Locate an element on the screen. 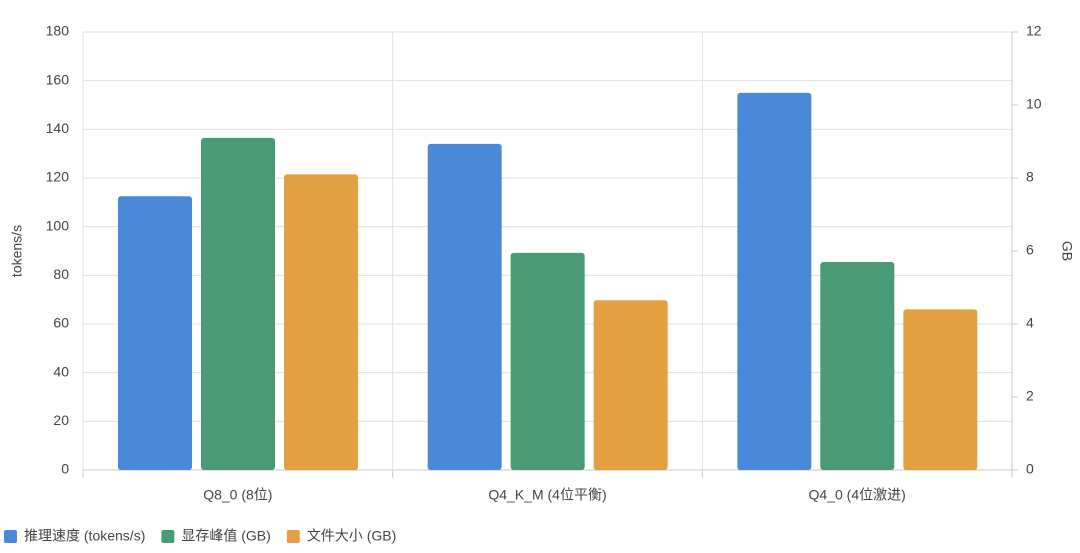 This screenshot has width=1080, height=553. y-tick-label: 60 is located at coordinates (61, 323).